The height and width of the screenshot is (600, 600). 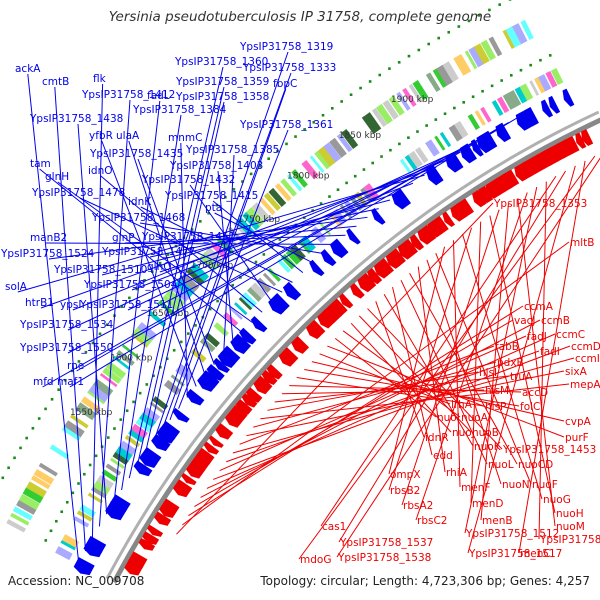 I want to click on forward-gene-label: mnmC, so click(x=185, y=138).